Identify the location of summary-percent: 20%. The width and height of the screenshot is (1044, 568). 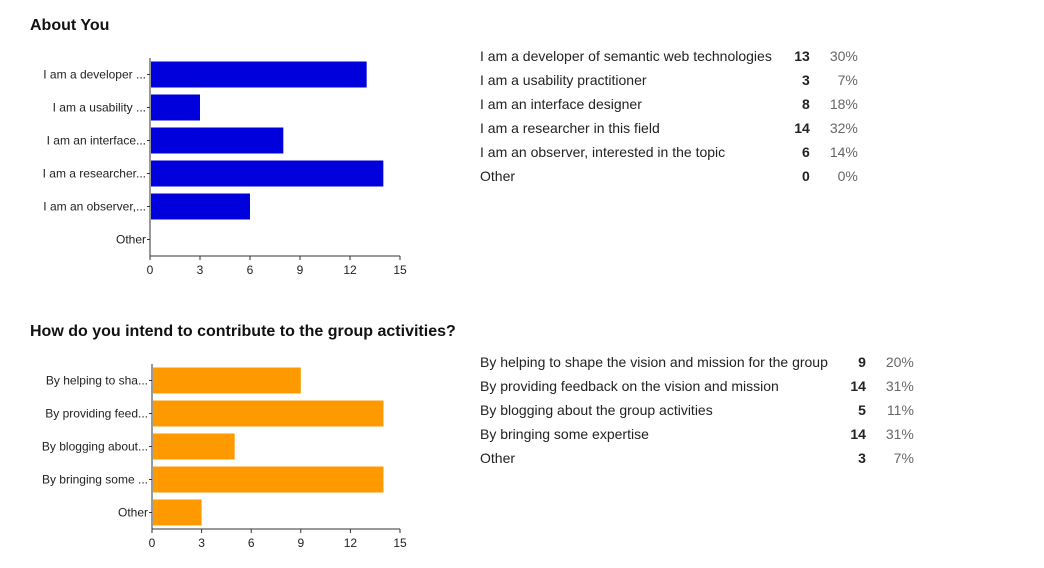
(899, 362).